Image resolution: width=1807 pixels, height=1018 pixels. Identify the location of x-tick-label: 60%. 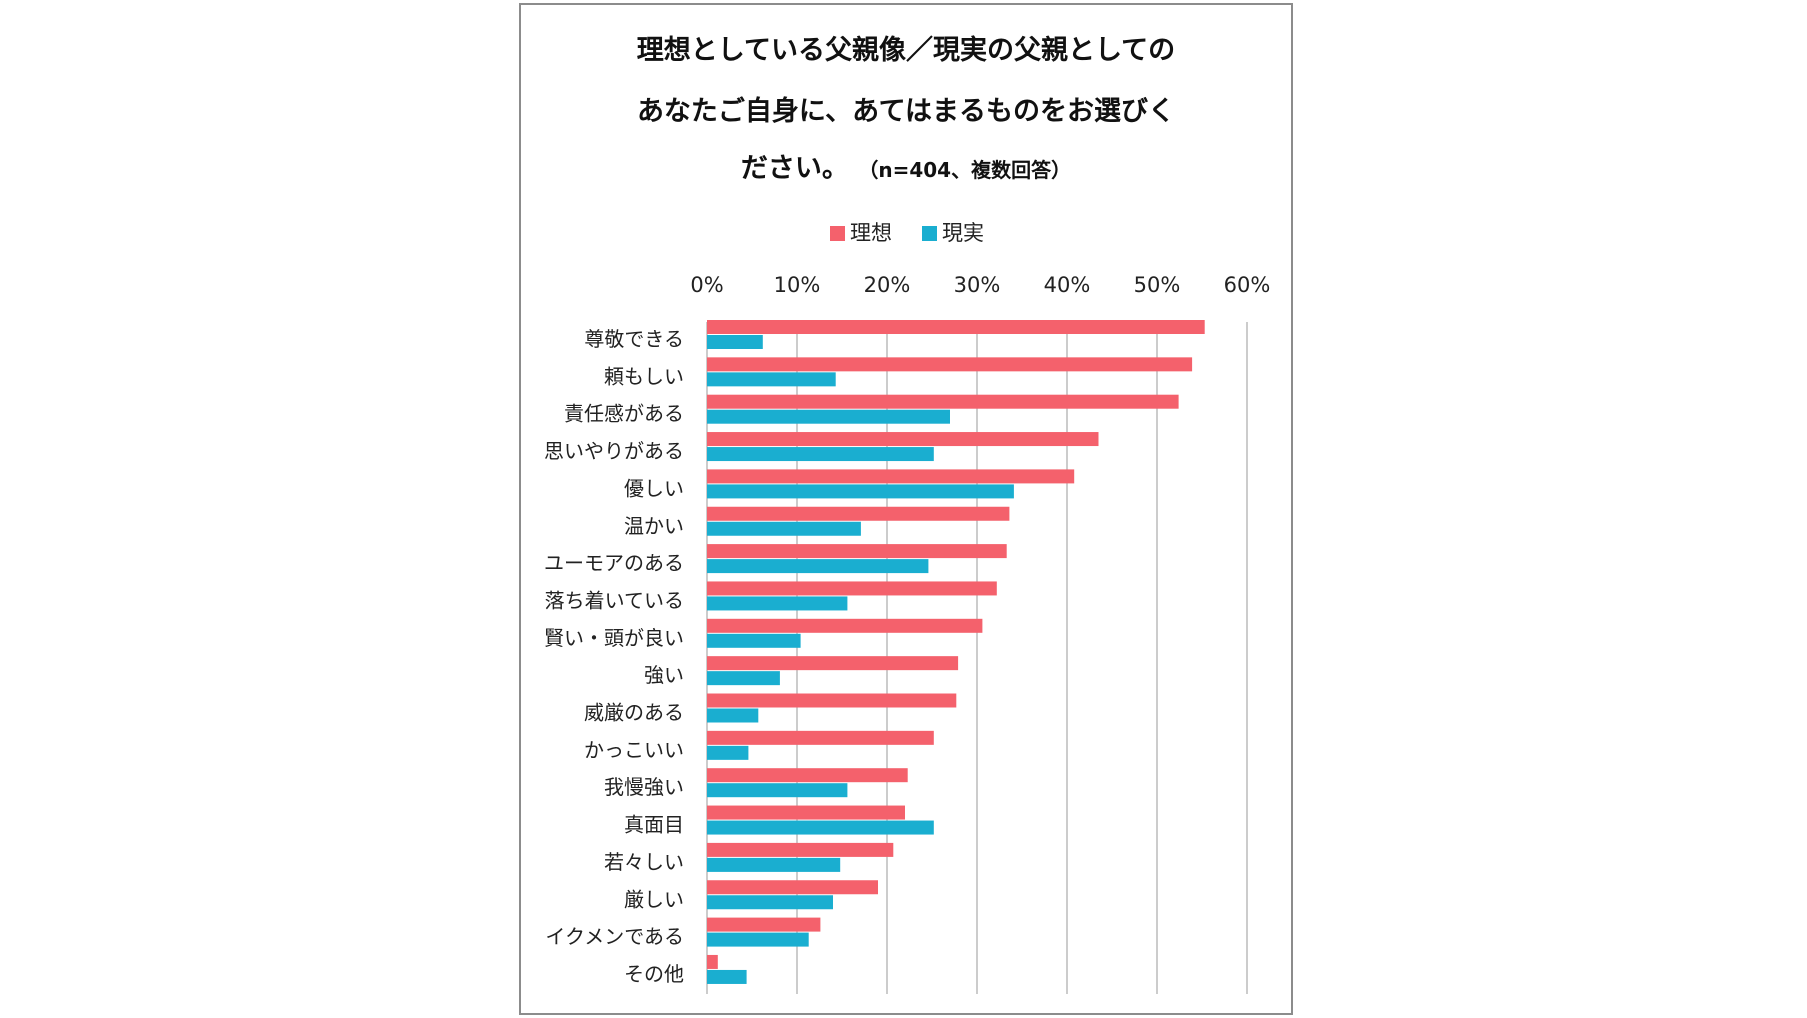
(1247, 285).